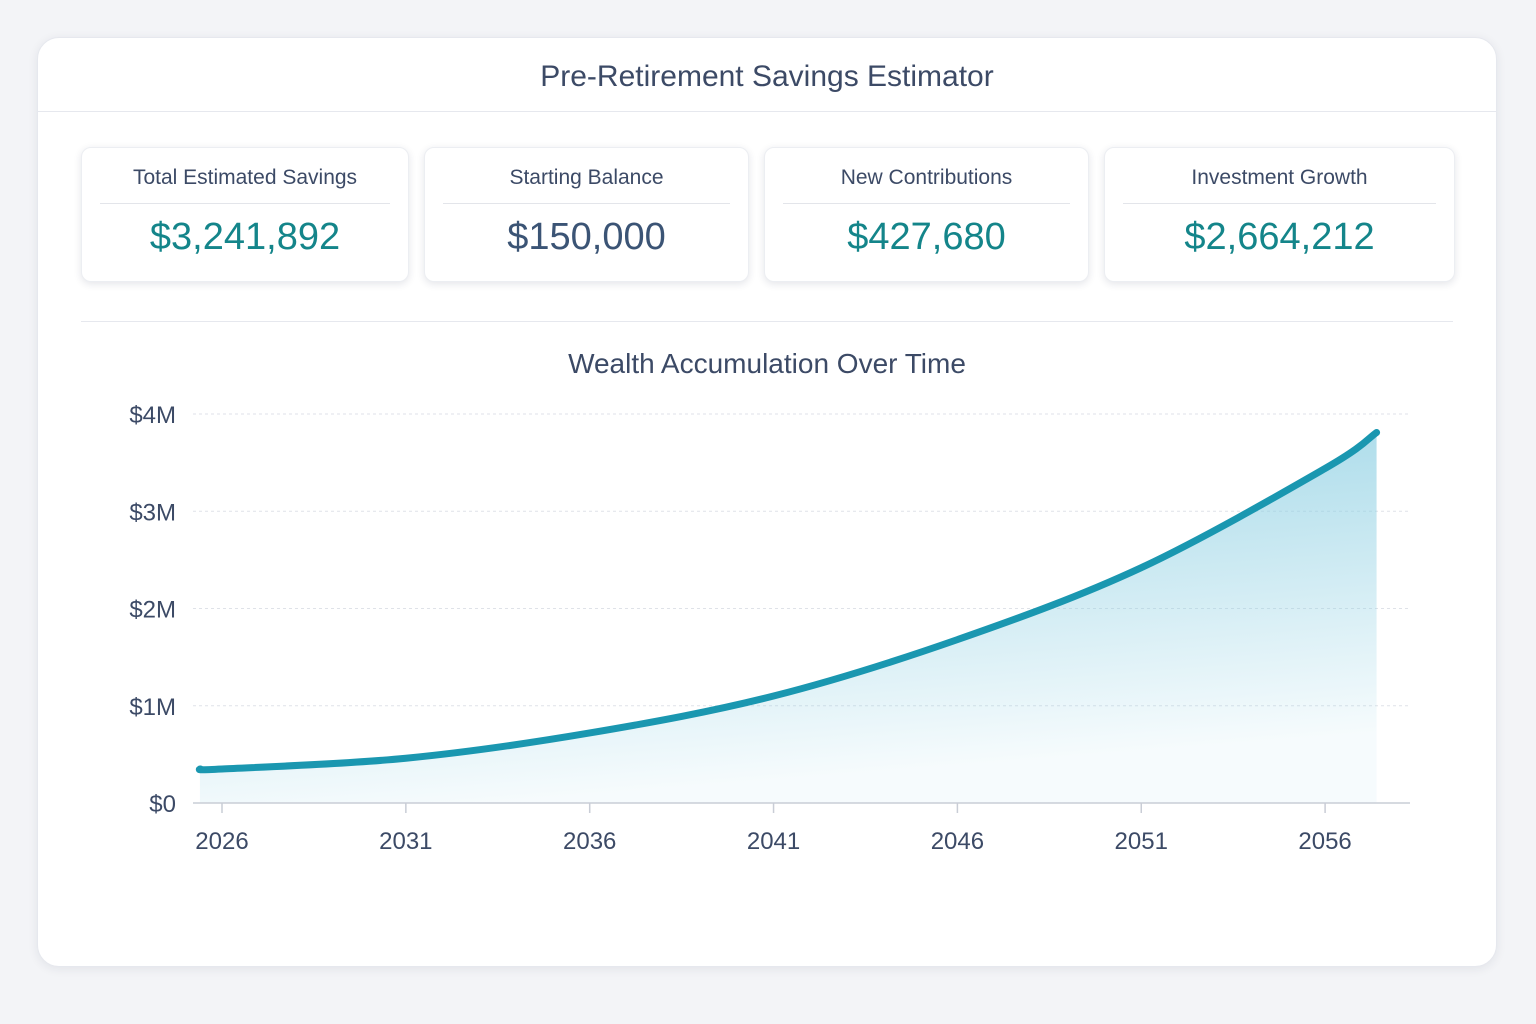 This screenshot has width=1536, height=1024. I want to click on card-label: Total Estimated Savings, so click(245, 177).